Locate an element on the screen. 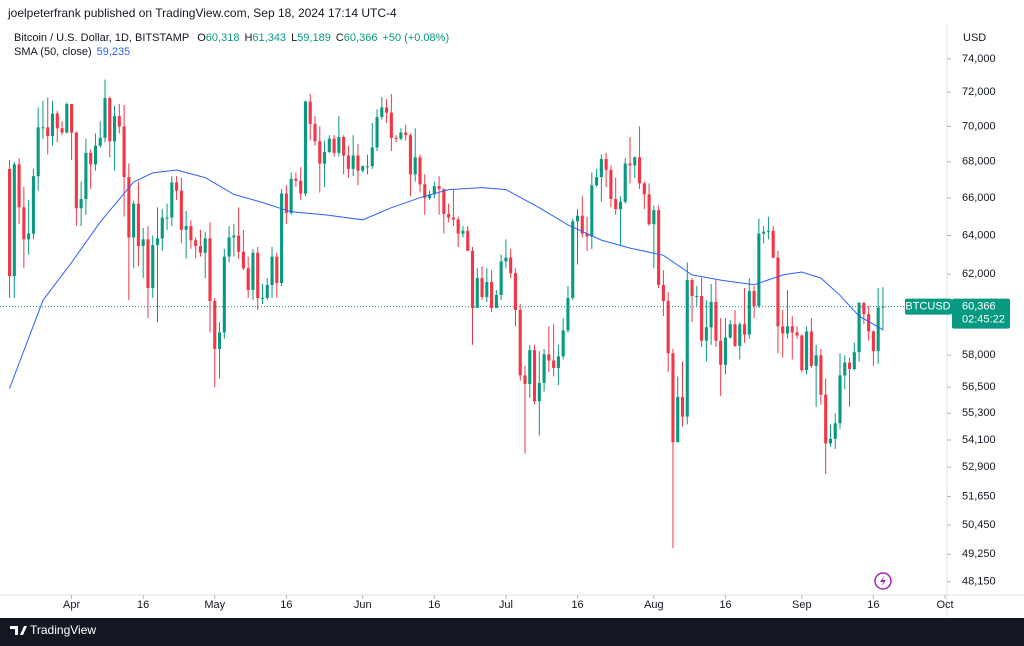  y-tick-label: 48,150 is located at coordinates (979, 582).